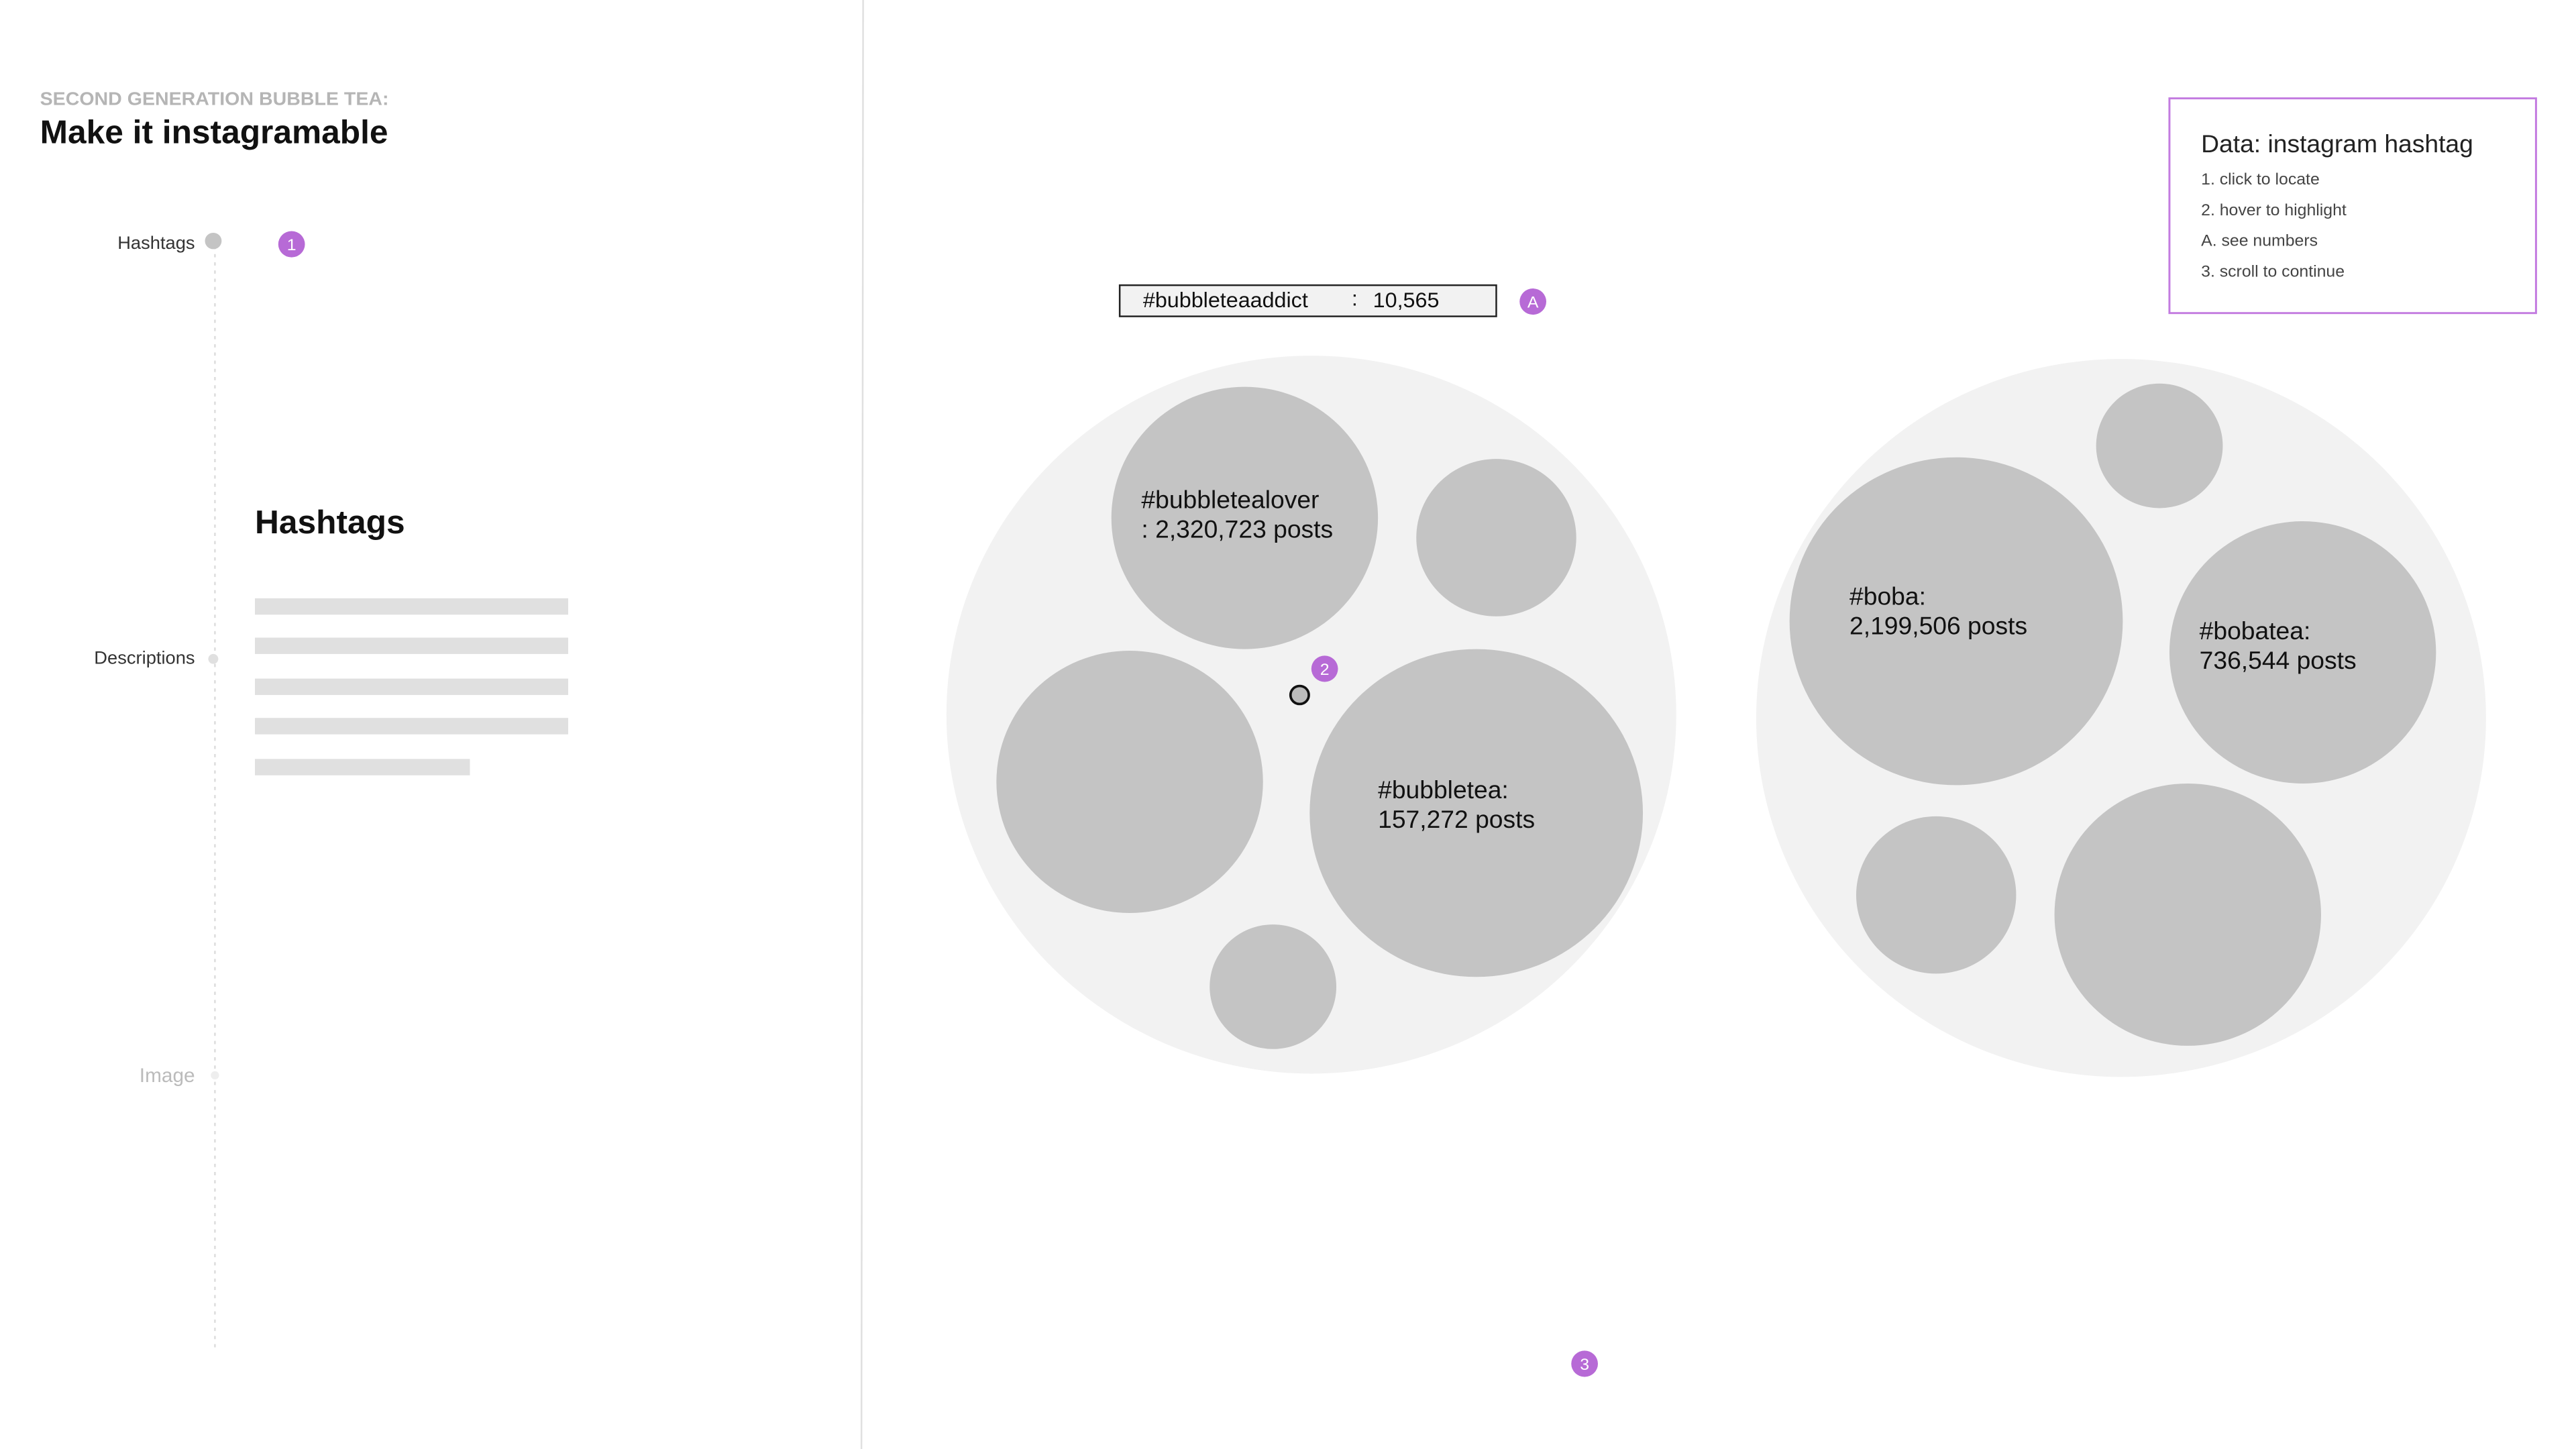 The width and height of the screenshot is (2576, 1449). Describe the element at coordinates (1456, 819) in the screenshot. I see `bubble-label: 157,272 posts` at that location.